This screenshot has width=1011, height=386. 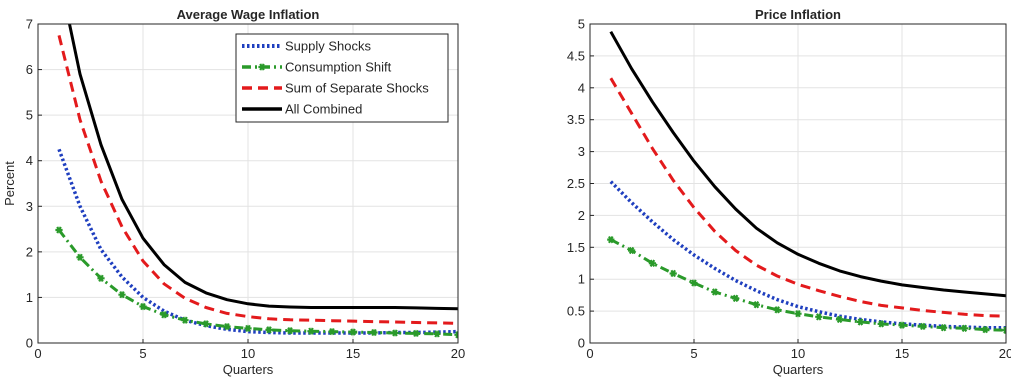 I want to click on chart-title: Average Wage Inflation, so click(x=248, y=14).